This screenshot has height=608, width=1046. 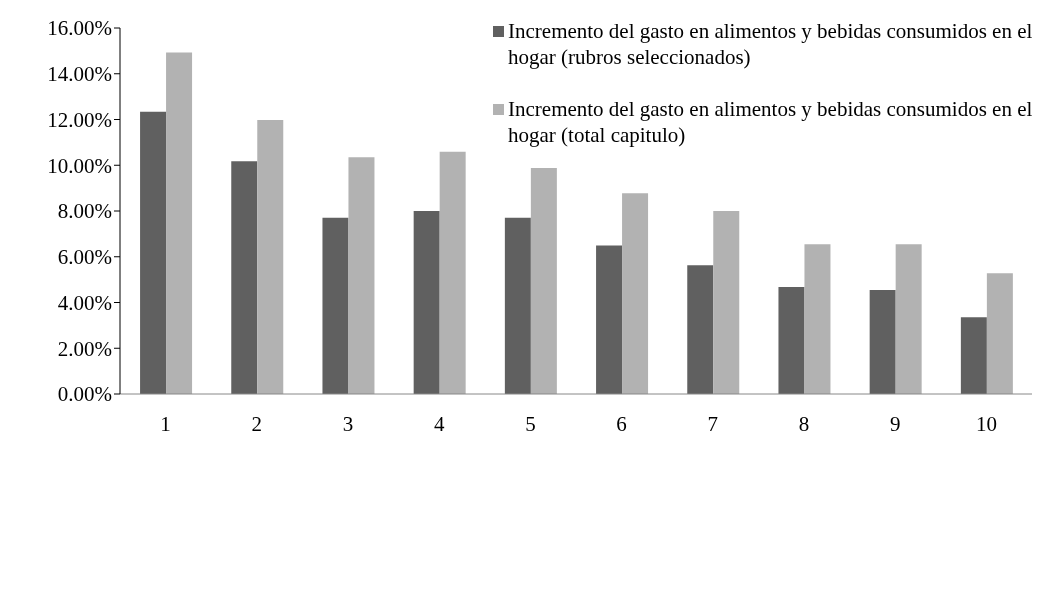 What do you see at coordinates (530, 423) in the screenshot?
I see `x-tick-label: 5` at bounding box center [530, 423].